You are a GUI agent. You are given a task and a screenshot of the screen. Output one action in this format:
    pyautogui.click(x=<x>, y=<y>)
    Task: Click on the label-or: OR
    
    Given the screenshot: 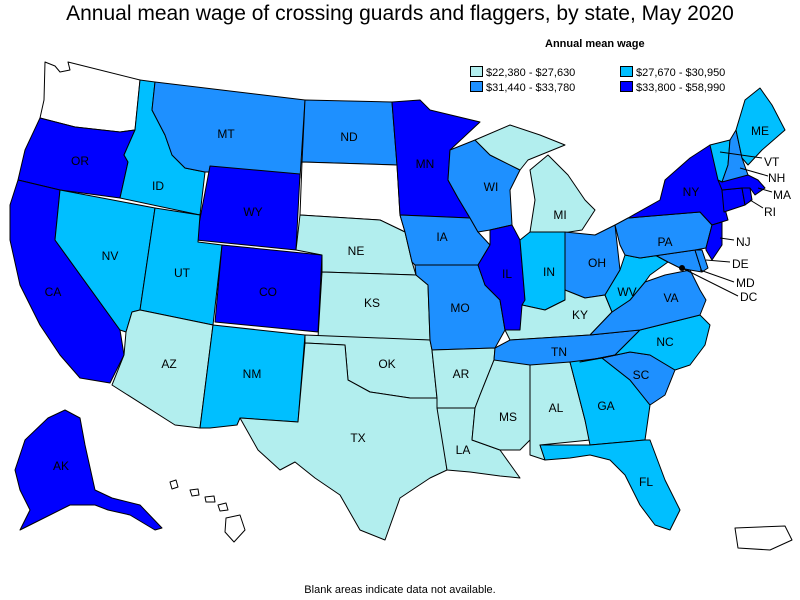 What is the action you would take?
    pyautogui.click(x=80, y=161)
    